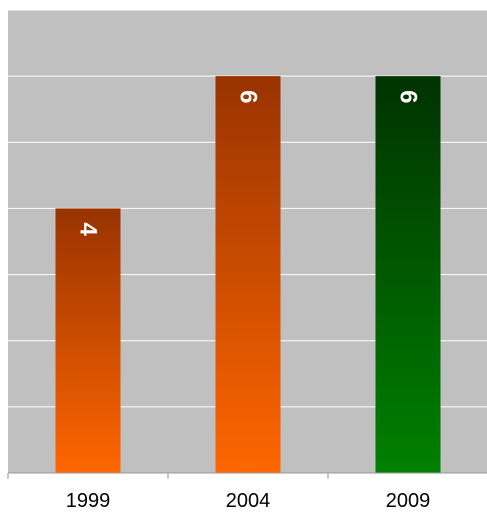  What do you see at coordinates (248, 96) in the screenshot?
I see `data-label-2004: 6` at bounding box center [248, 96].